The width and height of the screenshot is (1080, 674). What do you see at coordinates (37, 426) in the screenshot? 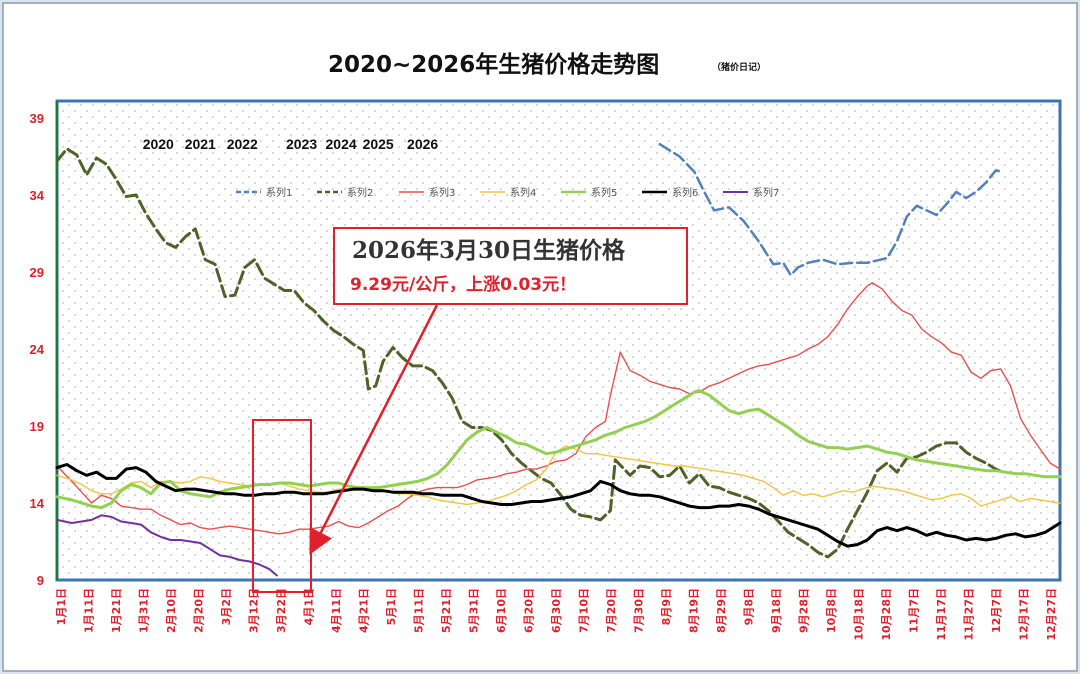
I see `y-tick-label: 19` at bounding box center [37, 426].